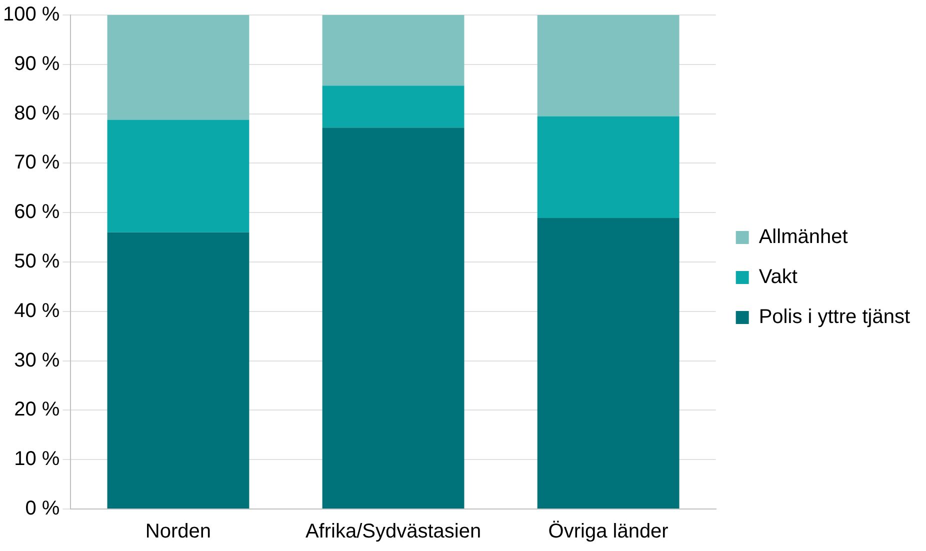 This screenshot has width=926, height=551. I want to click on y-tick-label: 50 %, so click(37, 261).